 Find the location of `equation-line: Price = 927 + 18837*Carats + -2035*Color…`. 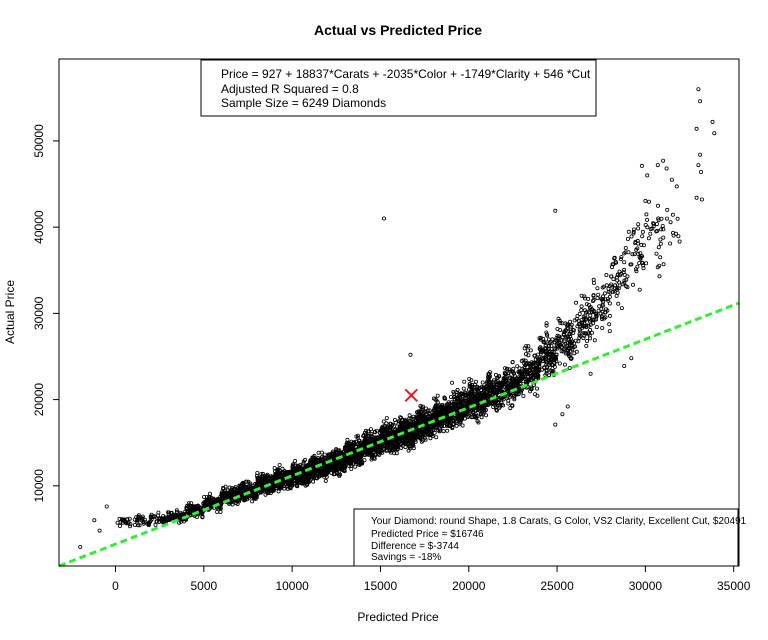

equation-line: Price = 927 + 18837*Carats + -2035*Color… is located at coordinates (406, 74).